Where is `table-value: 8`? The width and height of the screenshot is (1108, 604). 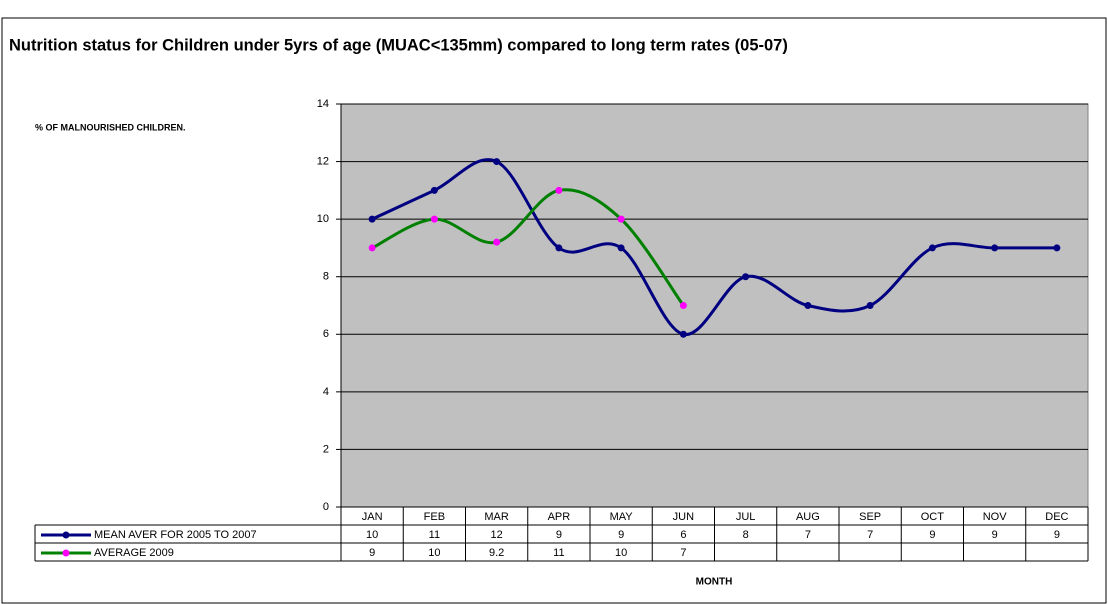 table-value: 8 is located at coordinates (746, 535).